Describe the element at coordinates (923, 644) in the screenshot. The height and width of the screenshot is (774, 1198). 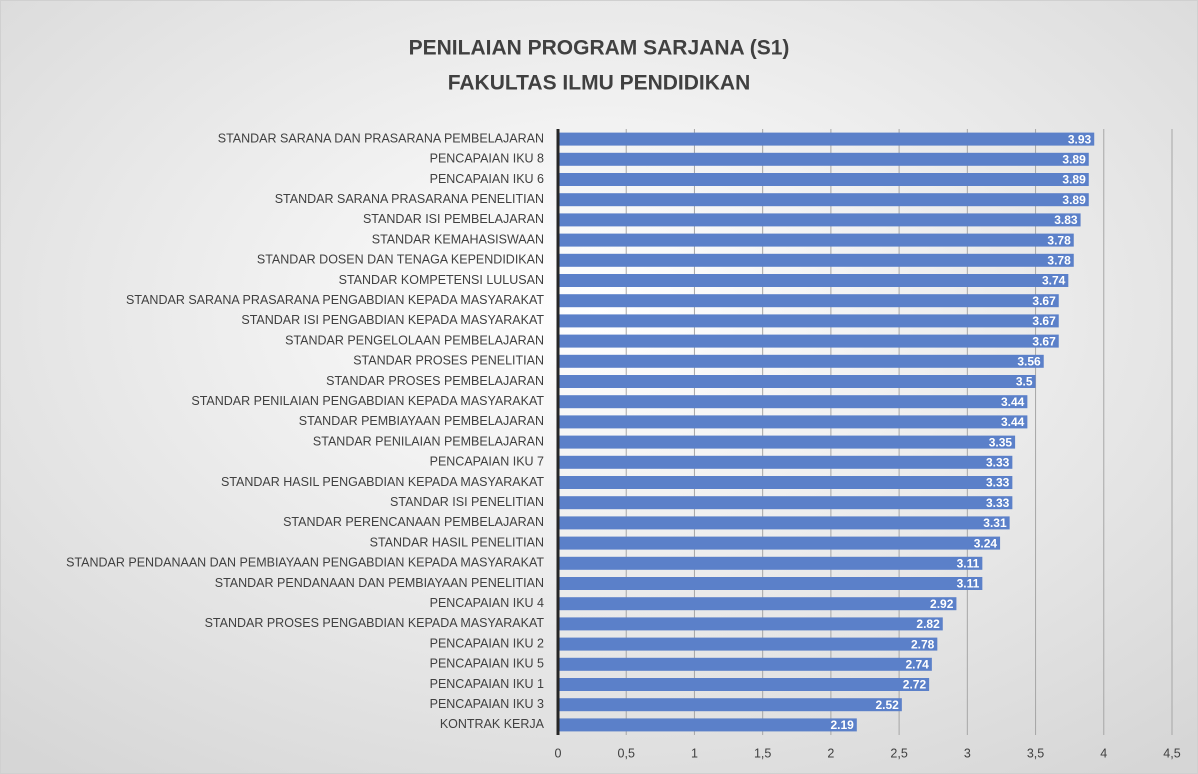
I see `value-label: 2.78` at that location.